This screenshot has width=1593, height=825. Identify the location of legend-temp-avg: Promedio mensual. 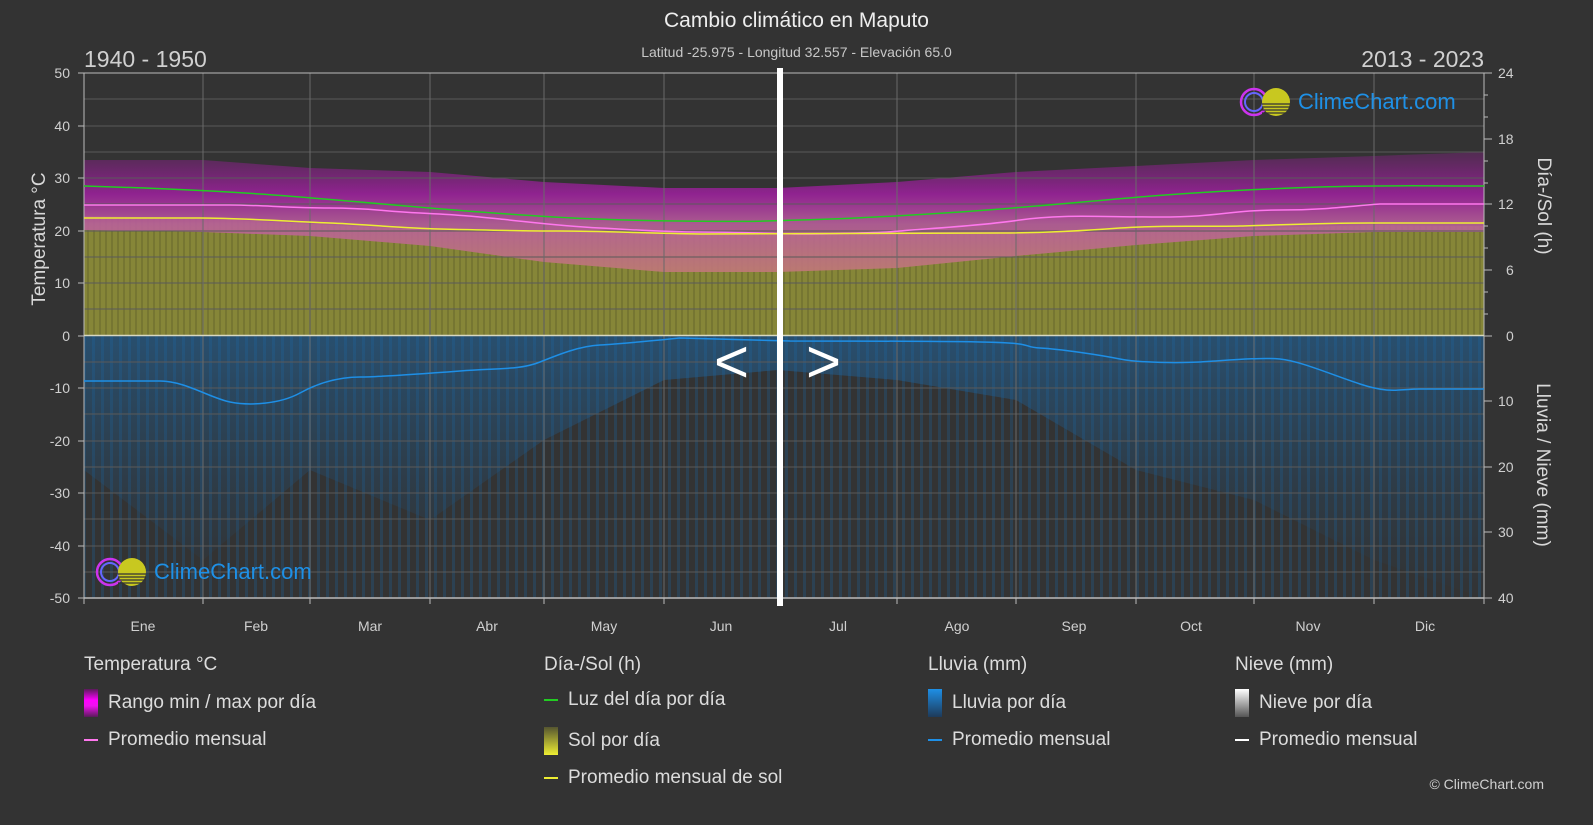
(175, 740).